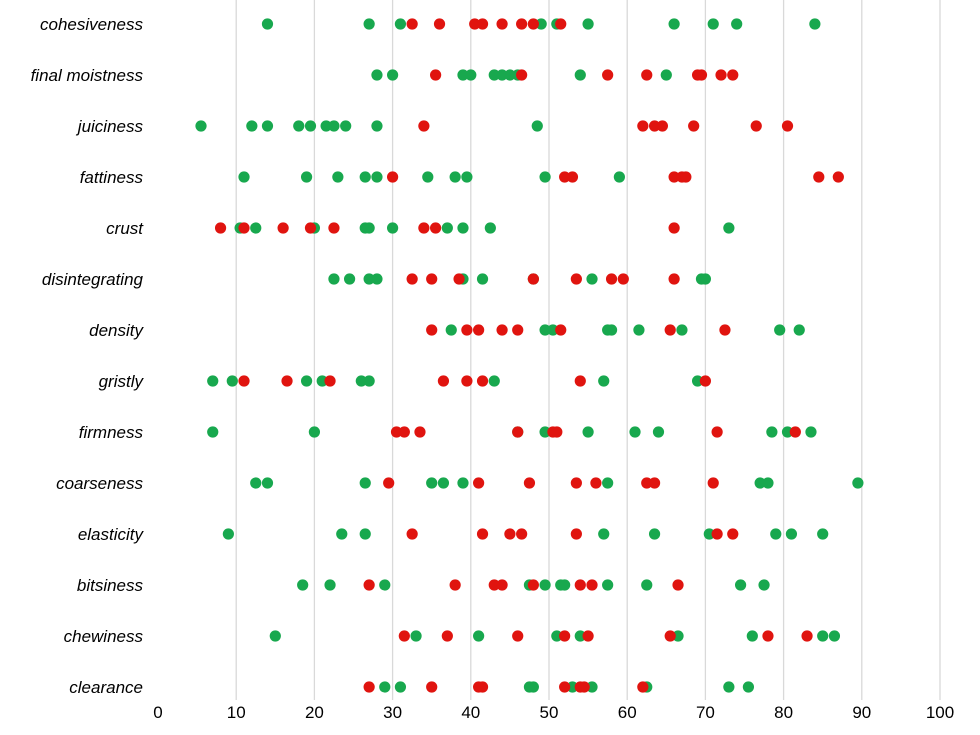 This screenshot has height=735, width=980. Describe the element at coordinates (705, 712) in the screenshot. I see `x-tick-label: 70` at that location.